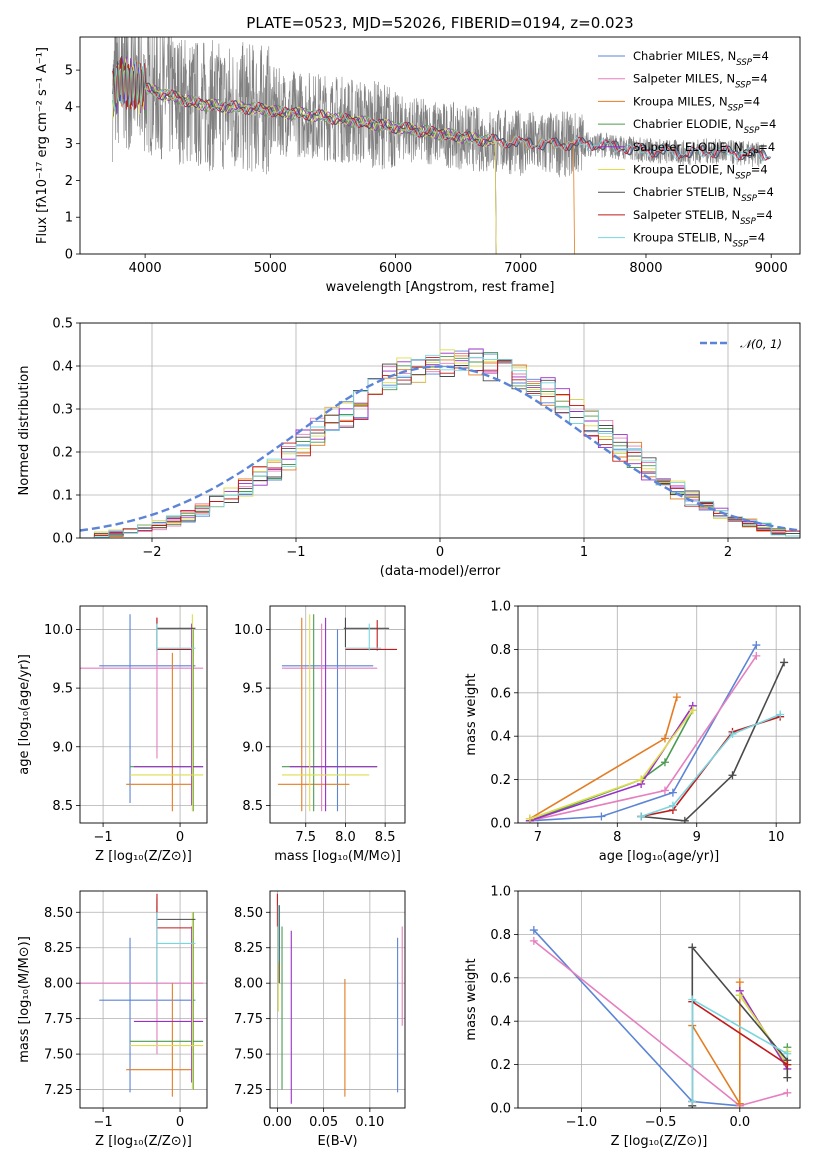  What do you see at coordinates (538, 837) in the screenshot?
I see `x-tick-label: 7` at bounding box center [538, 837].